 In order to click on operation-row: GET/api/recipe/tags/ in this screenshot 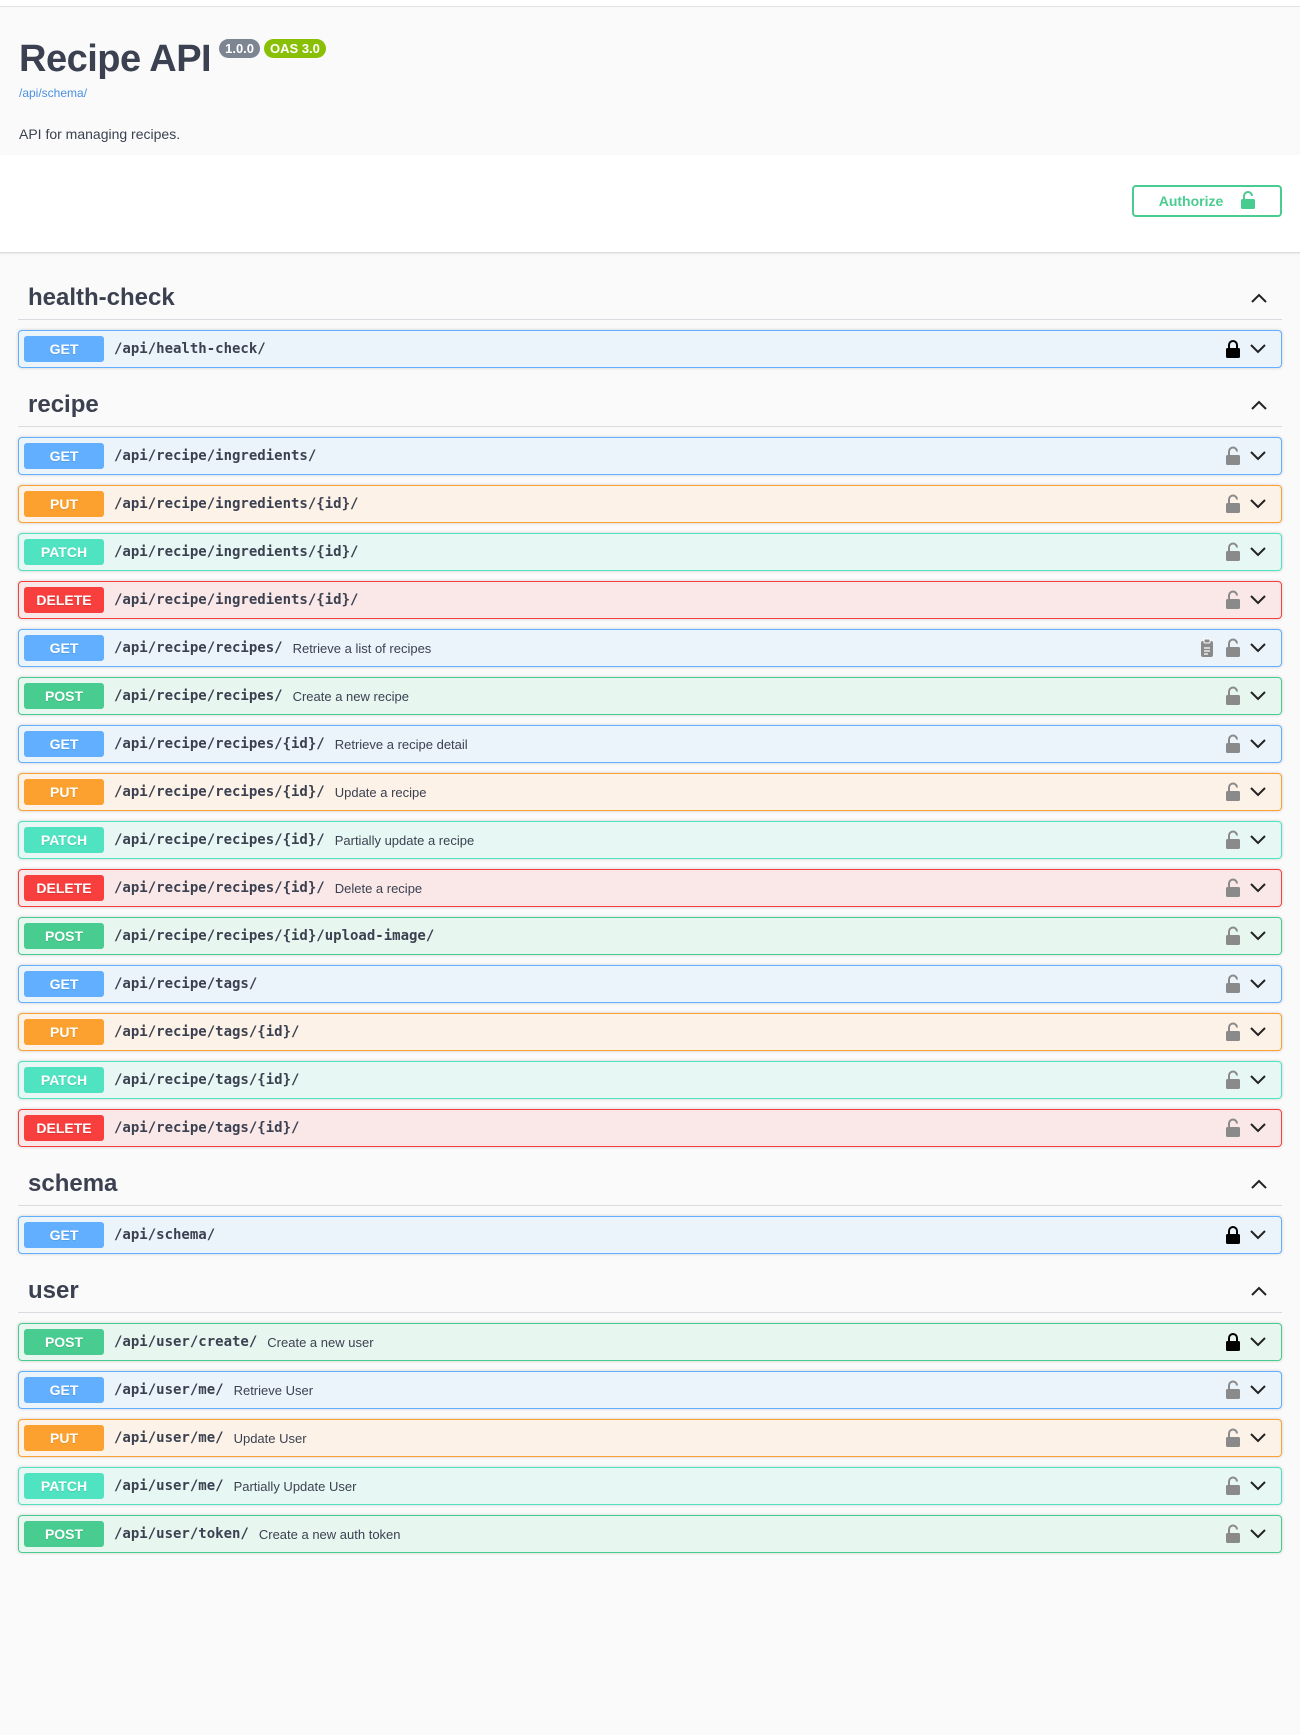, I will do `click(650, 984)`.